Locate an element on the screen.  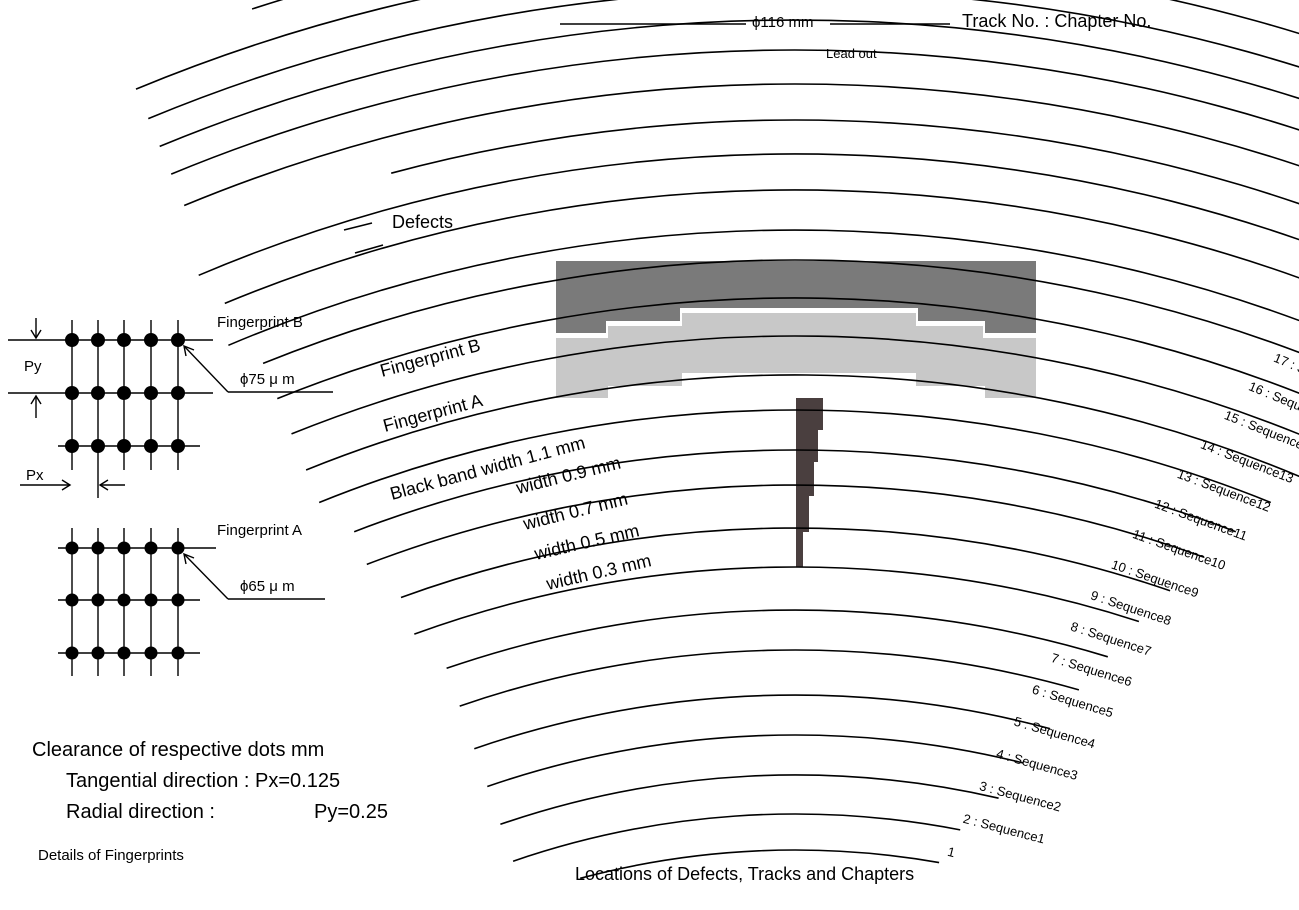
fingerprint-a-dot-size: ϕ65 μ m is located at coordinates (267, 586).